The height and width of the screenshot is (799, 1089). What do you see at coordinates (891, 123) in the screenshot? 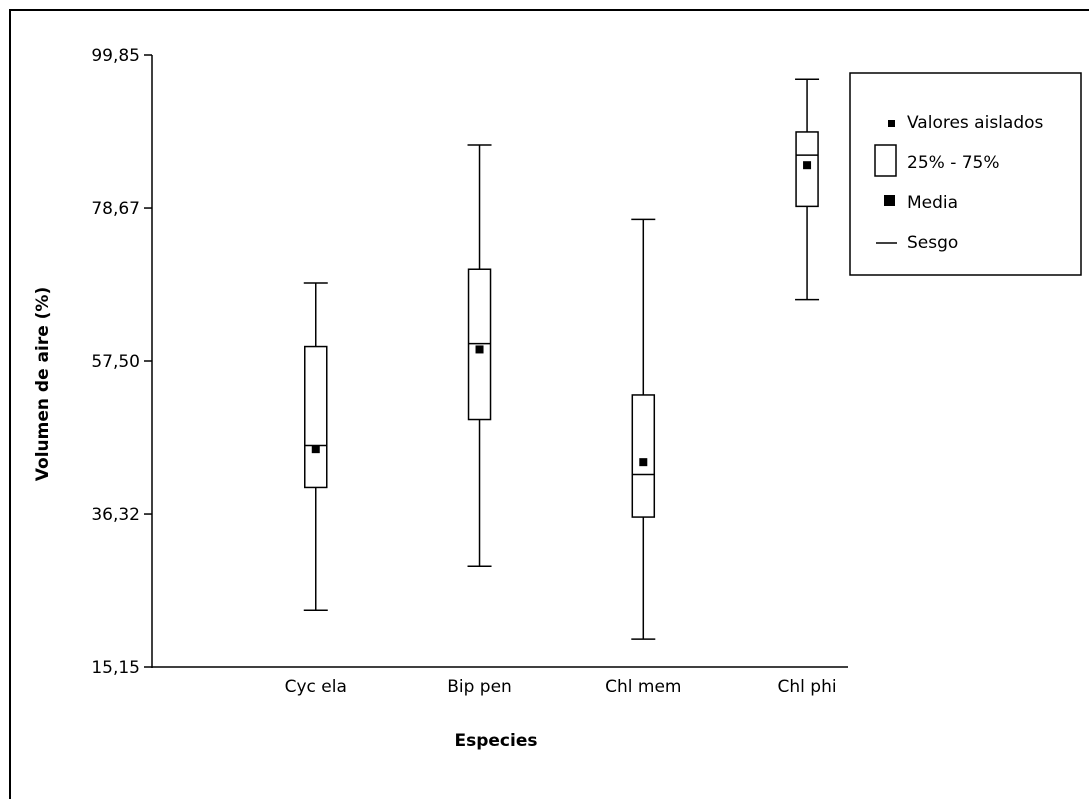
I see `legend-outlier-marker` at bounding box center [891, 123].